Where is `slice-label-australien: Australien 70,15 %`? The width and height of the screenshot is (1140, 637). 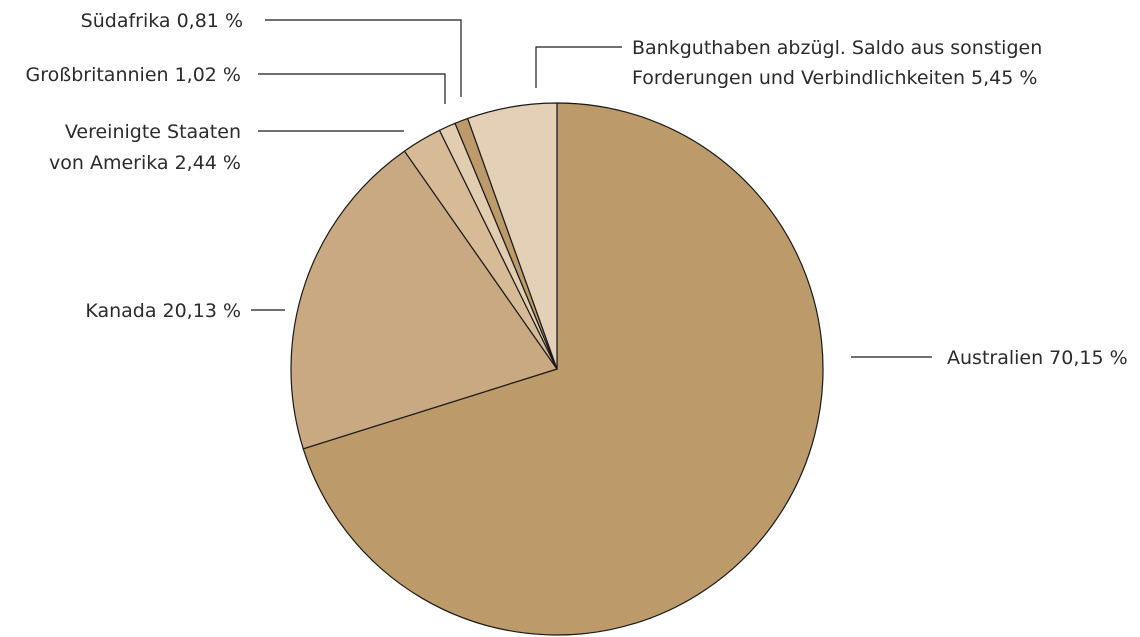
slice-label-australien: Australien 70,15 % is located at coordinates (1037, 358).